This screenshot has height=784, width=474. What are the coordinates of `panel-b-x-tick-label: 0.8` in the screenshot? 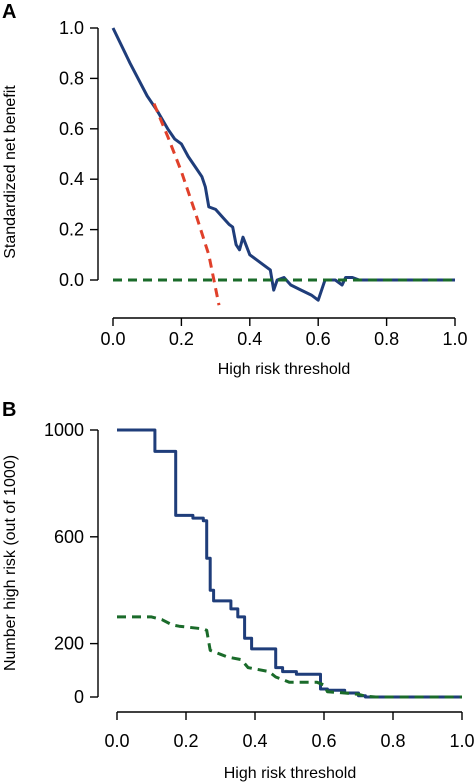 It's located at (392, 741).